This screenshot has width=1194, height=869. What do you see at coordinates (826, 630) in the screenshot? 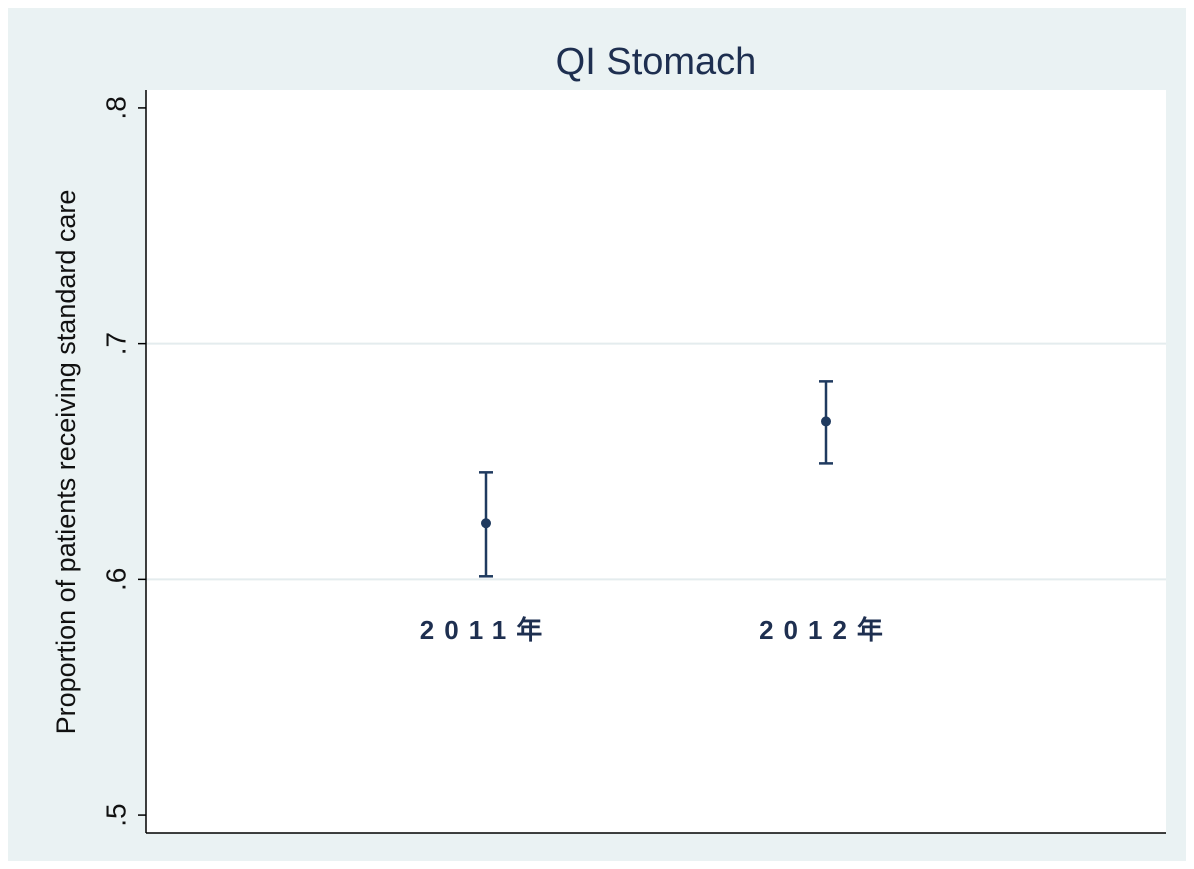
I see `category-label: 2012年` at bounding box center [826, 630].